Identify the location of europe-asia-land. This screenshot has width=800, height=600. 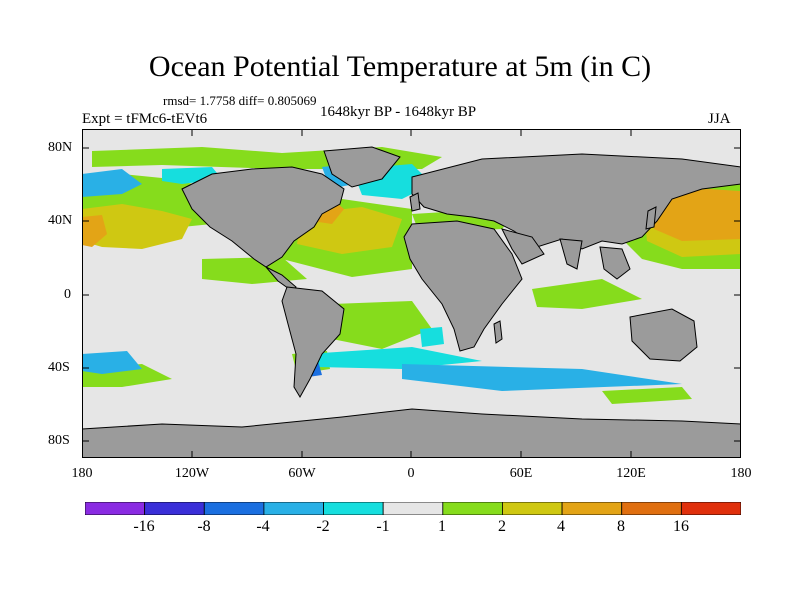
(576, 201).